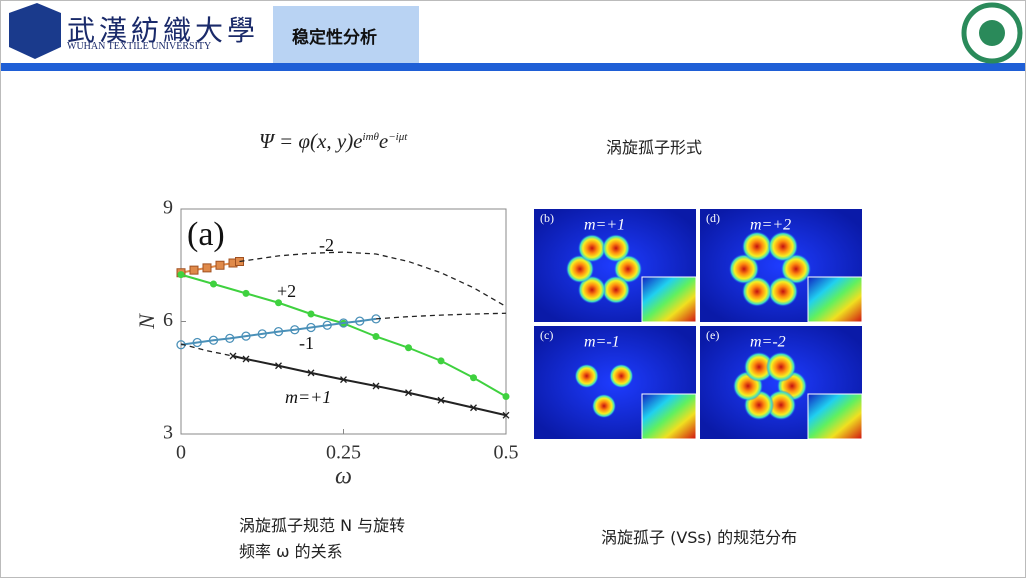 This screenshot has height=578, width=1026. Describe the element at coordinates (334, 38) in the screenshot. I see `tab-title: 稳定性分析` at that location.